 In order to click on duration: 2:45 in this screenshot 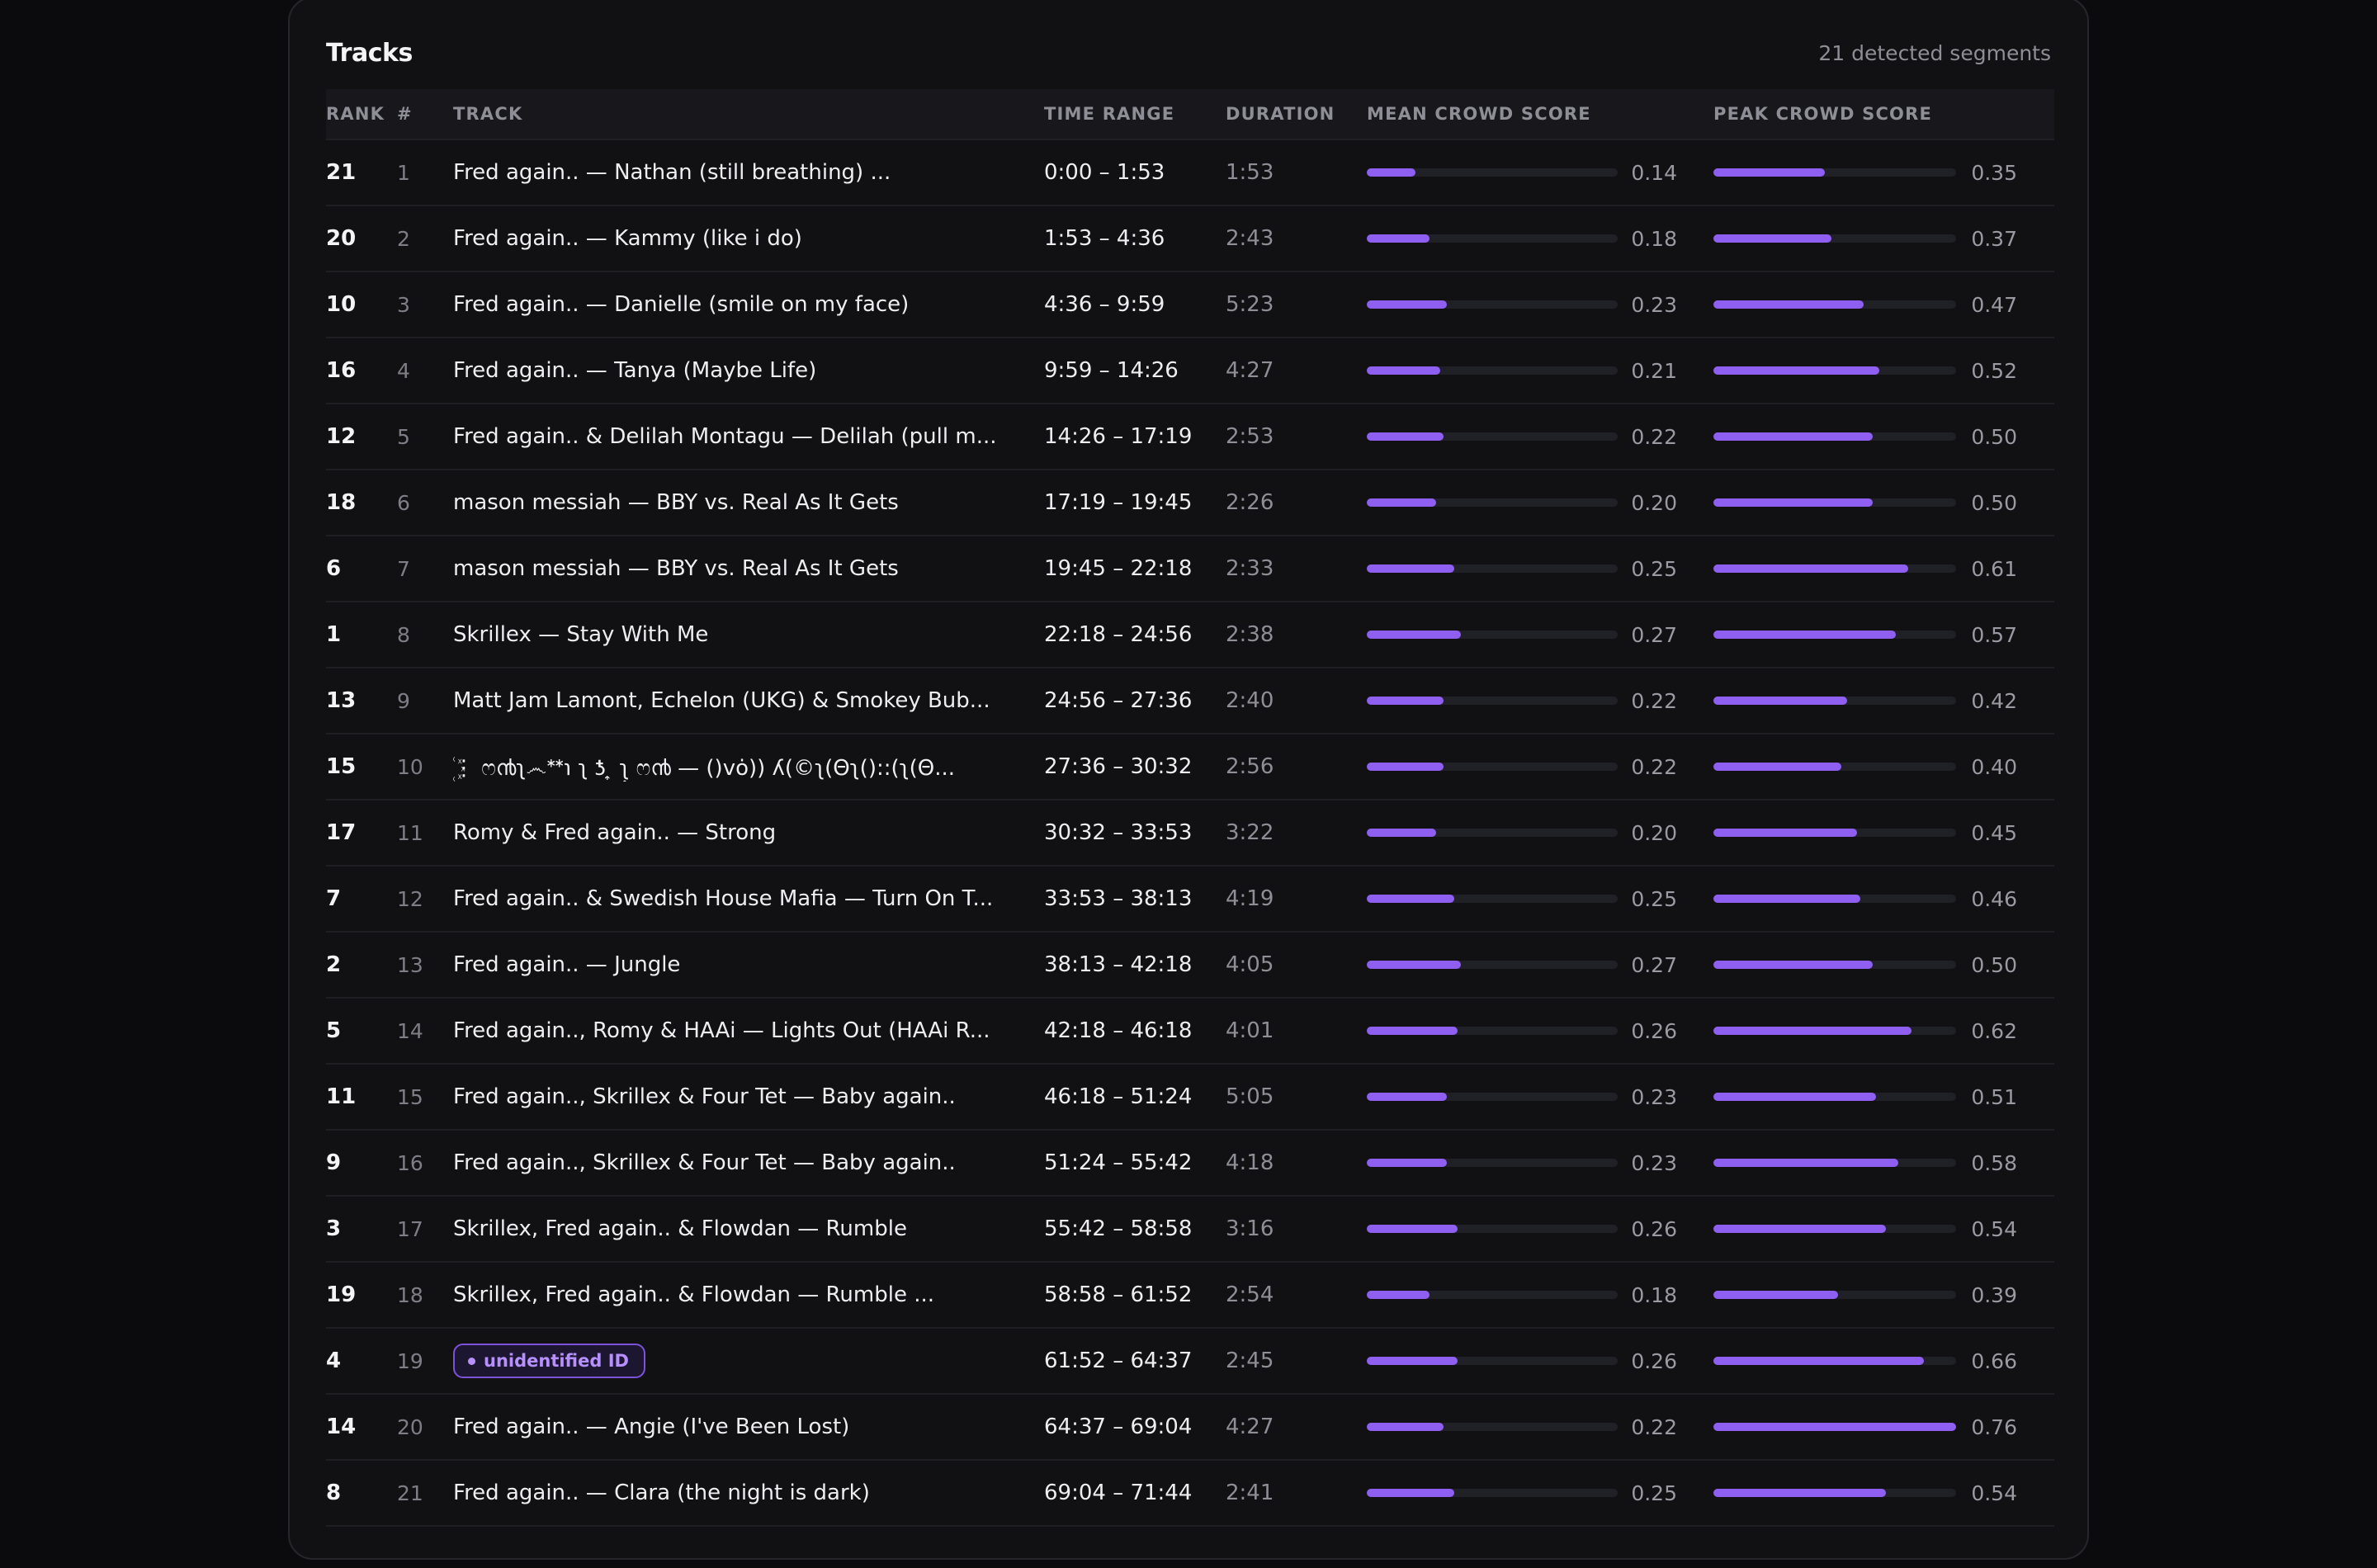, I will do `click(1250, 1360)`.